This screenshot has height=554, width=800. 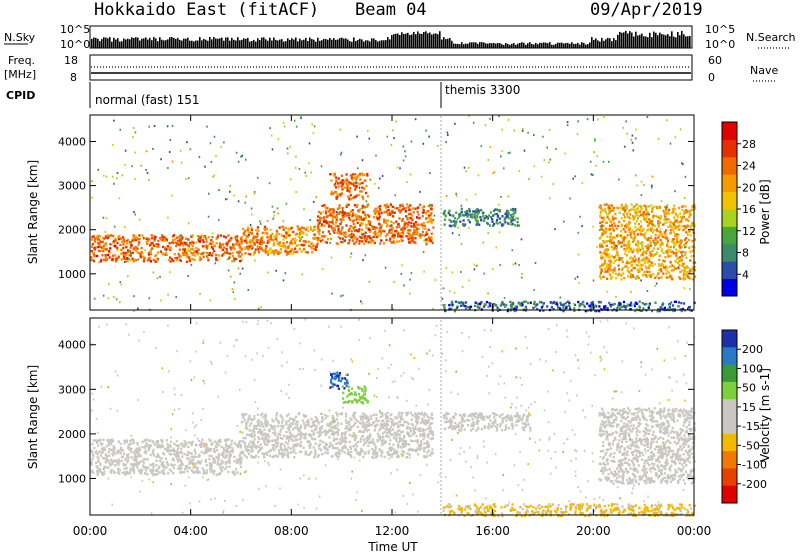 I want to click on cpid-label: CPID, so click(x=20, y=95).